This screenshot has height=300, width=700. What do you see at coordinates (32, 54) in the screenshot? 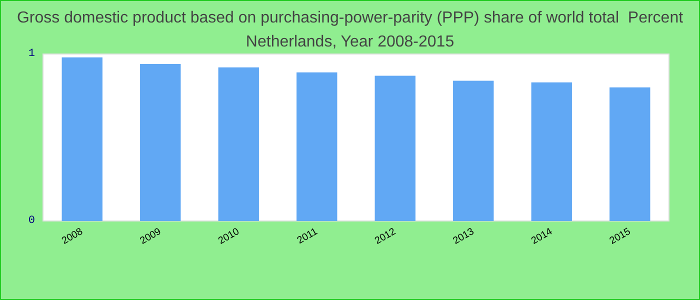
I see `y-tick-label: 1` at bounding box center [32, 54].